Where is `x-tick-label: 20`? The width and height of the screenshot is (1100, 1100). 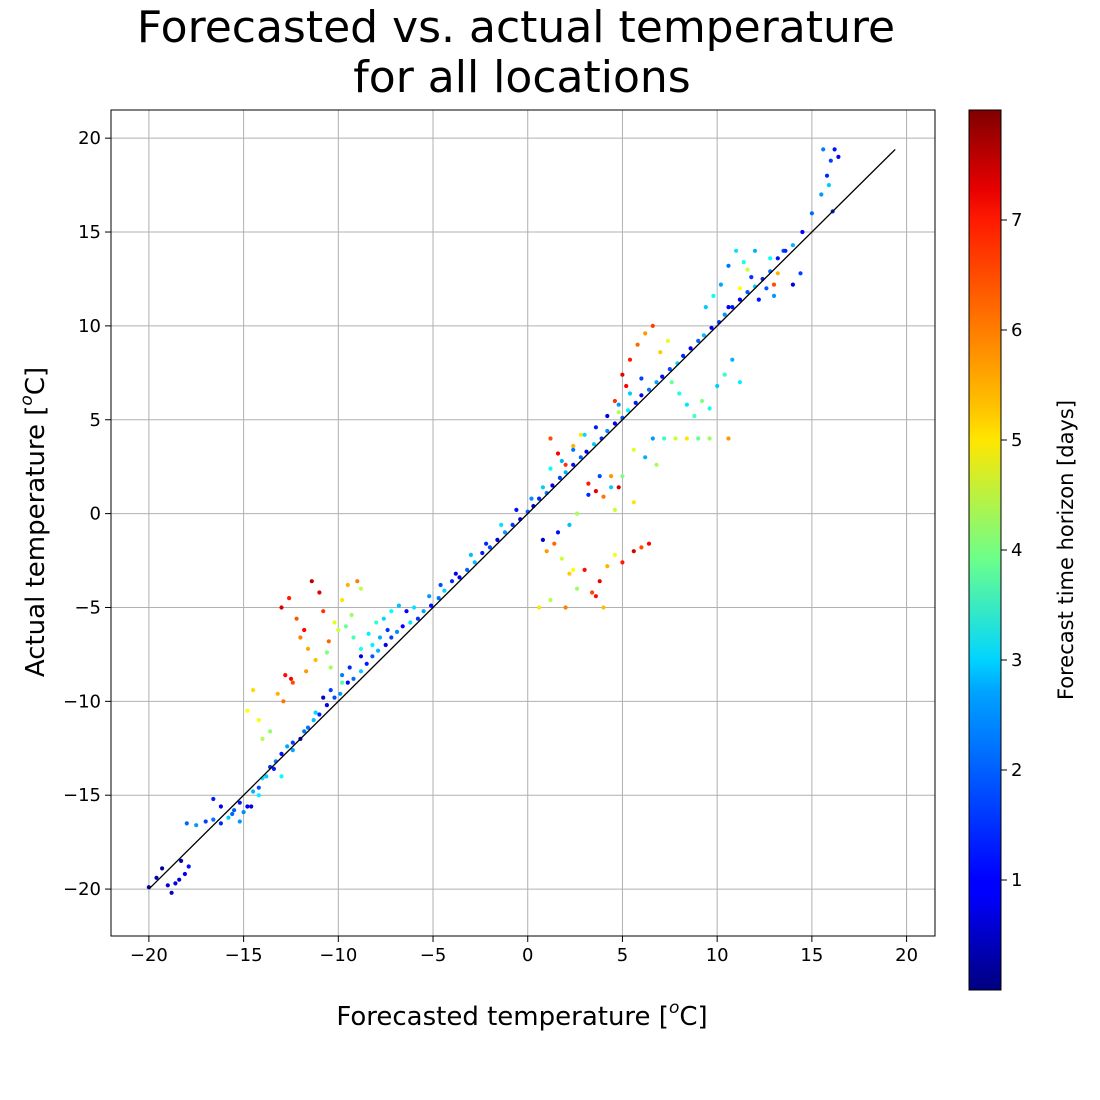 x-tick-label: 20 is located at coordinates (906, 955).